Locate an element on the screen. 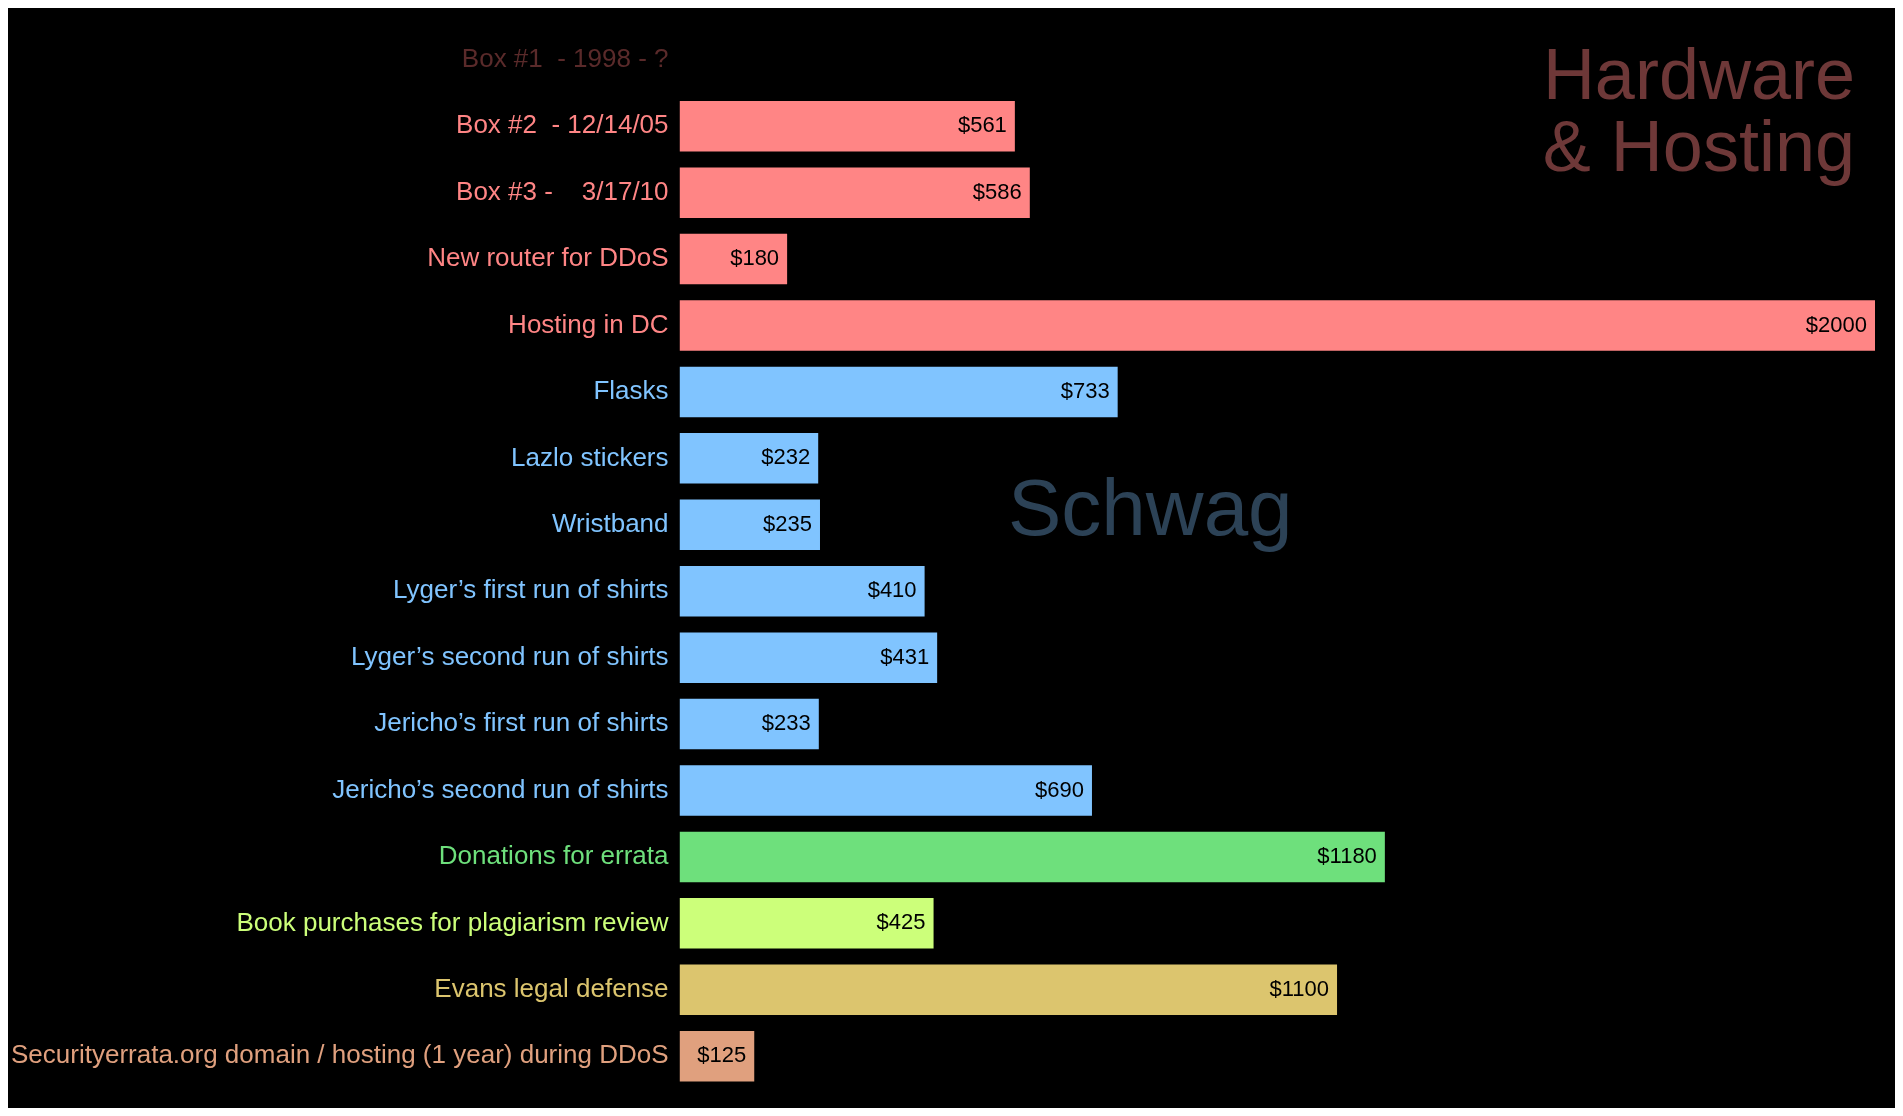 The height and width of the screenshot is (1116, 1903). data-label: $431 is located at coordinates (905, 656).